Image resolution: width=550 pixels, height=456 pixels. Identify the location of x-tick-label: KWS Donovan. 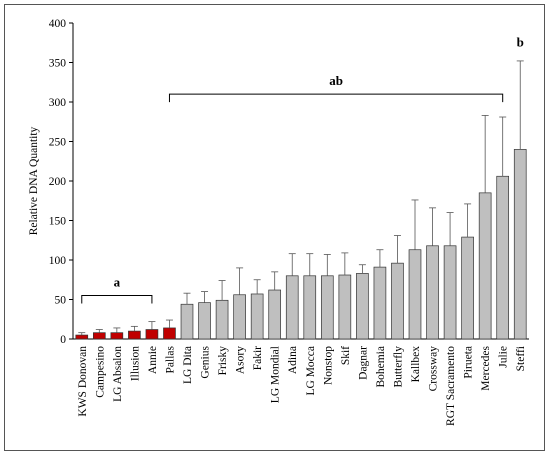
(83, 381).